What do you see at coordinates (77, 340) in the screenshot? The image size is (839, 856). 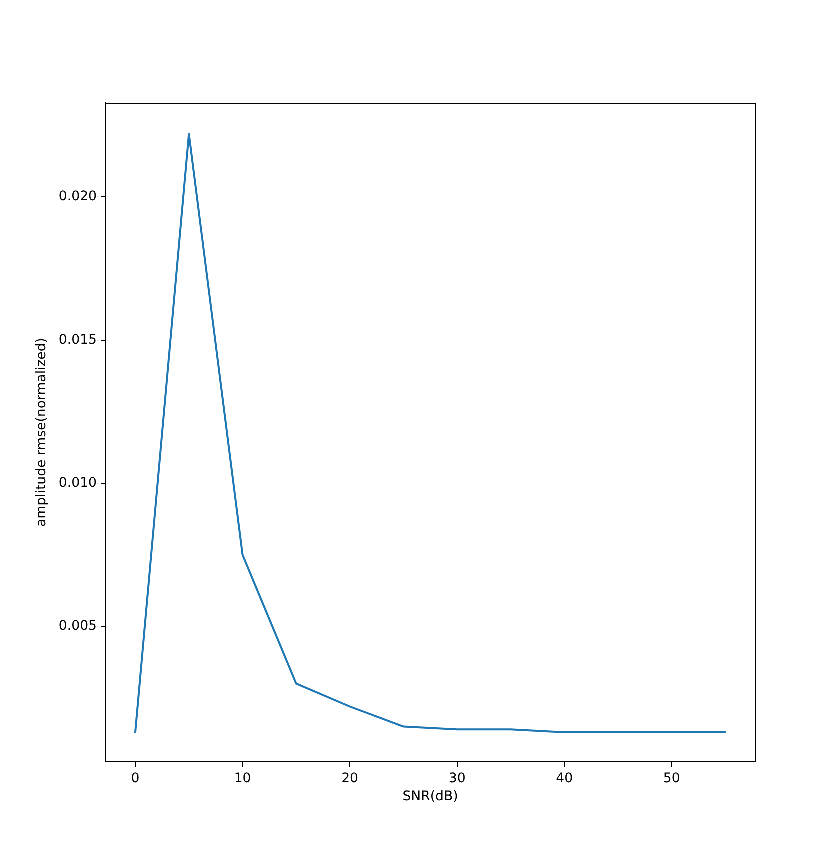 I see `y-tick-label: 0.015` at bounding box center [77, 340].